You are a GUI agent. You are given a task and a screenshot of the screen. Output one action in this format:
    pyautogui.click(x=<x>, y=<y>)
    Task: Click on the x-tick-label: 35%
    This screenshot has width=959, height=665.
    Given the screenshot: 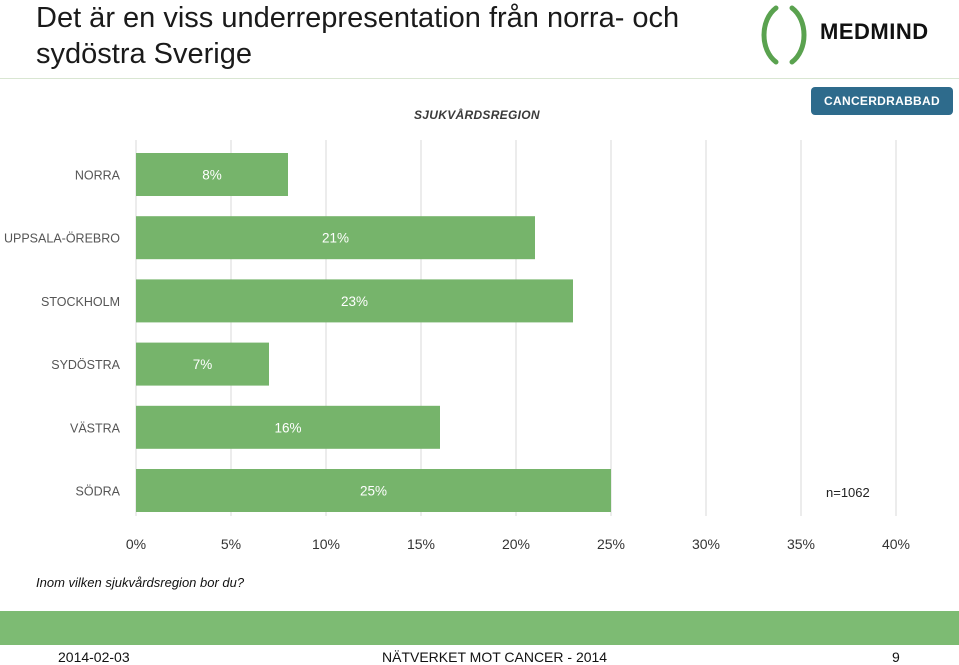 What is the action you would take?
    pyautogui.click(x=801, y=544)
    